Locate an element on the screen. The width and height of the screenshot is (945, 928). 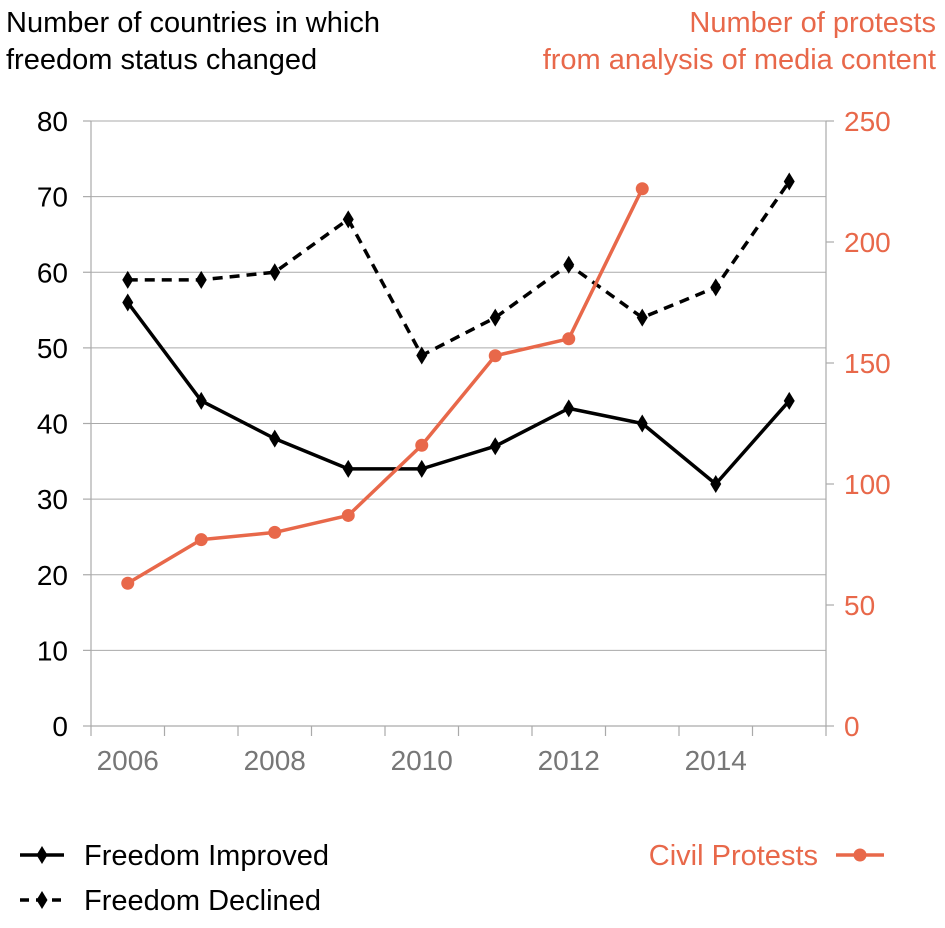
x-tick-label: 2008 is located at coordinates (275, 760).